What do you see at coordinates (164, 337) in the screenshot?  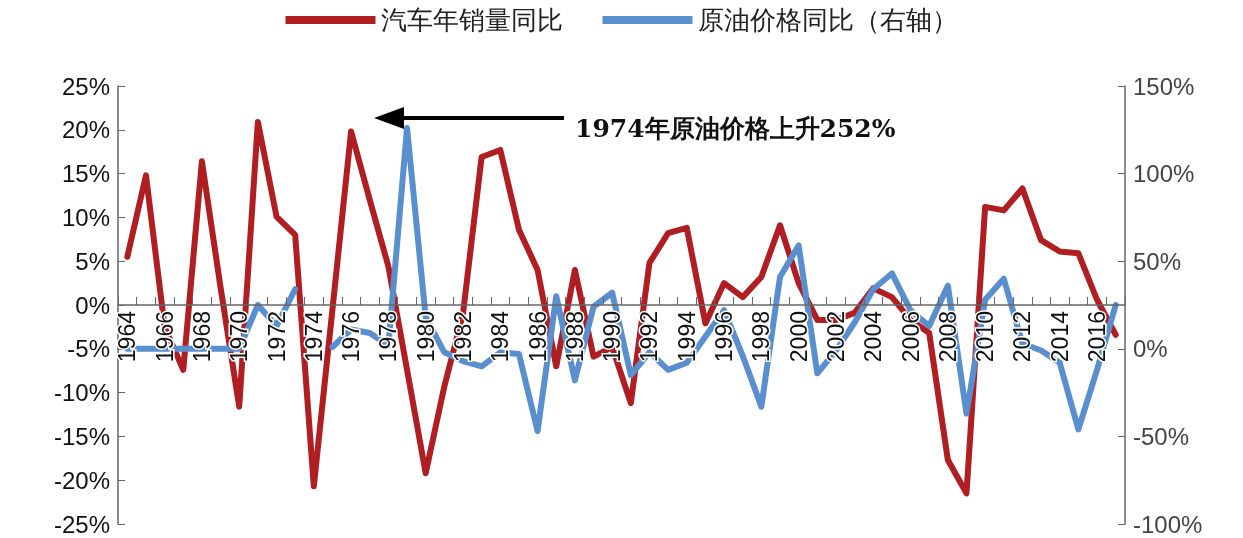 I see `x-tick-label: 1966` at bounding box center [164, 337].